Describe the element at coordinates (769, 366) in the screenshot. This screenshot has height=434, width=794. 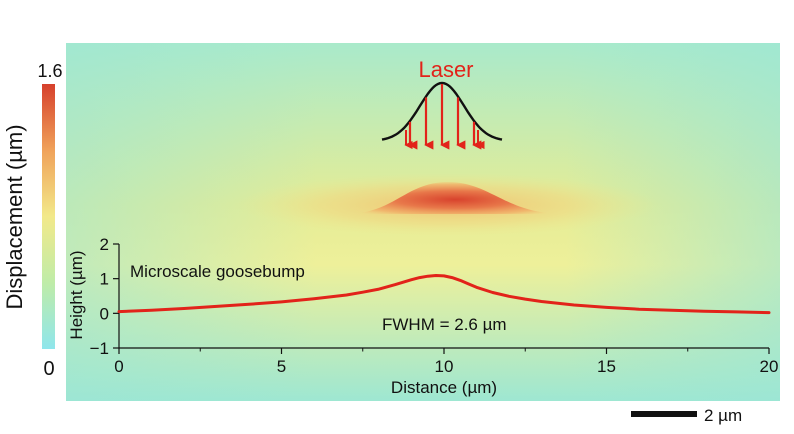
I see `x-tick-label: 20` at that location.